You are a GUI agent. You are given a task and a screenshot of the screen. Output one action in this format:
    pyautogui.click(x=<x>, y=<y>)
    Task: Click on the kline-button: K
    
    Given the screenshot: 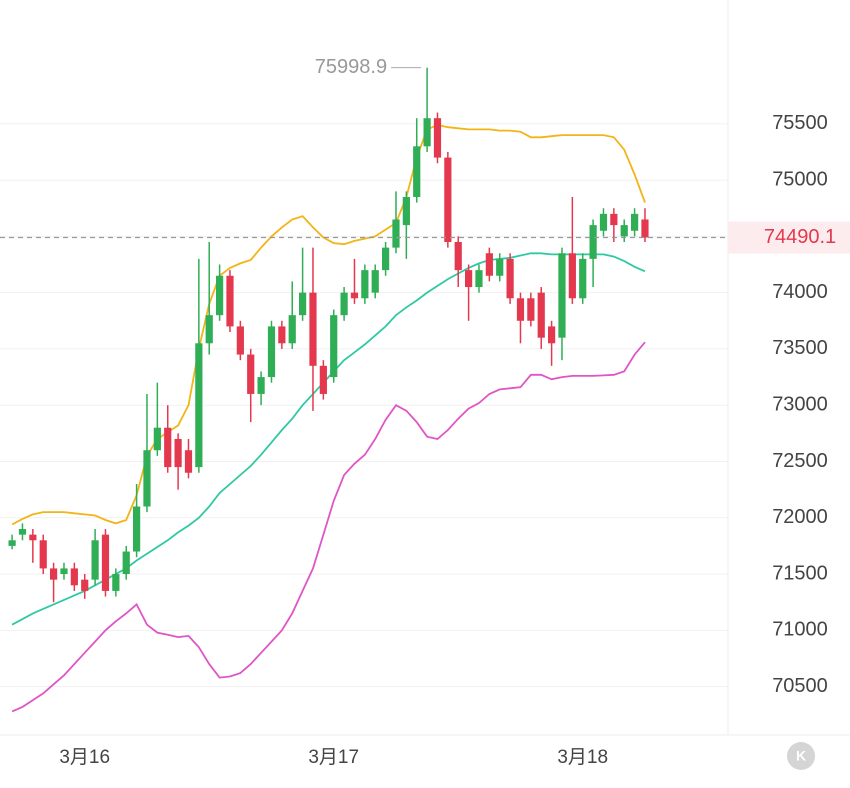 What is the action you would take?
    pyautogui.click(x=801, y=756)
    